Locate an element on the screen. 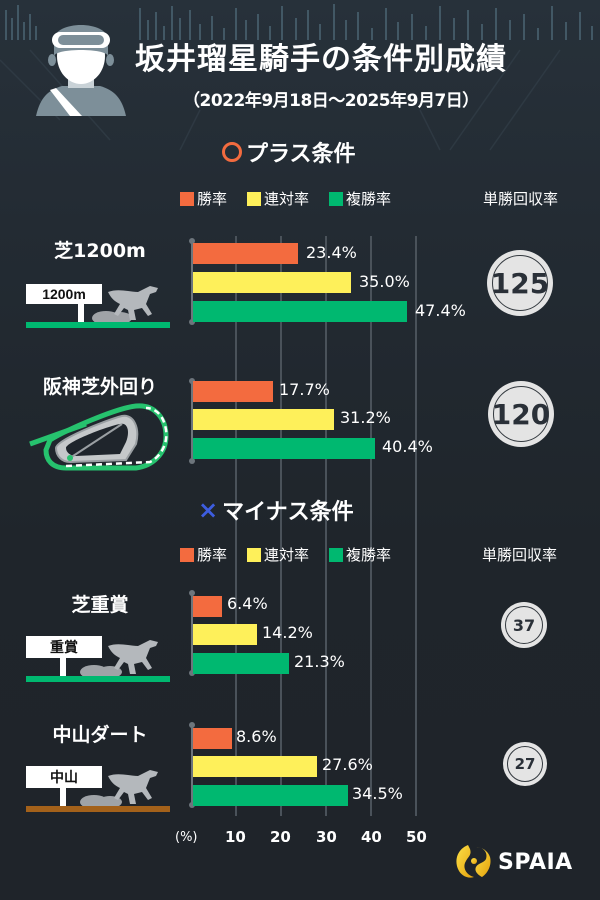  svg-text: 重賞 is located at coordinates (64, 647).